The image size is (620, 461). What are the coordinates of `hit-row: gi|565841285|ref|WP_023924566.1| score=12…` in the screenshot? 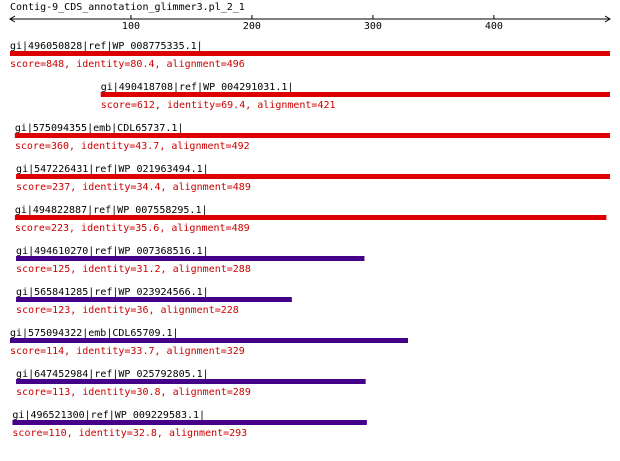 It's located at (154, 301).